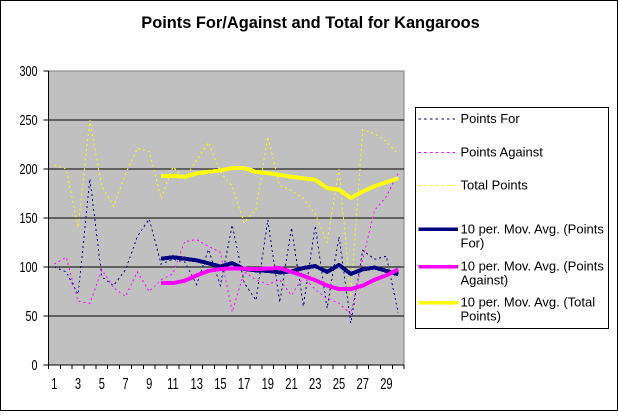  Describe the element at coordinates (34, 364) in the screenshot. I see `svg-text: 0` at that location.